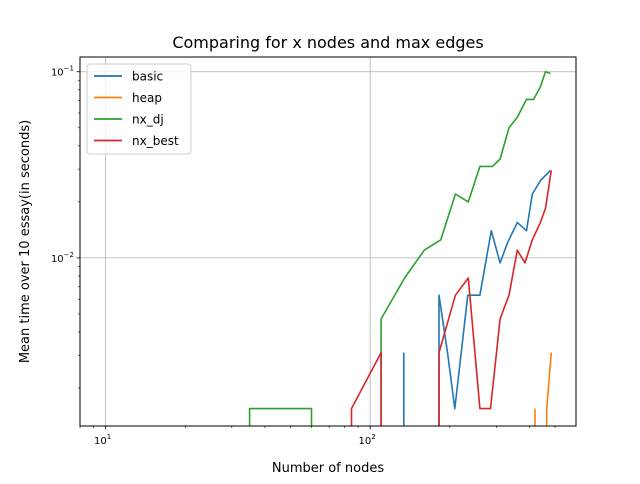 The width and height of the screenshot is (640, 484). I want to click on legend-frame, so click(139, 109).